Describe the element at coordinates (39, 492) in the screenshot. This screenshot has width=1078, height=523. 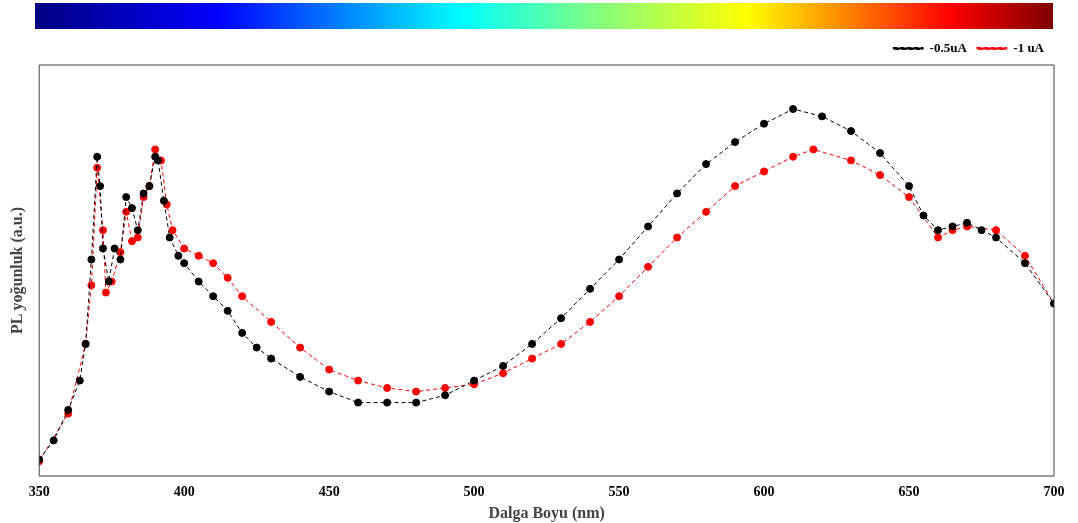
I see `x-tick-label: 350` at that location.